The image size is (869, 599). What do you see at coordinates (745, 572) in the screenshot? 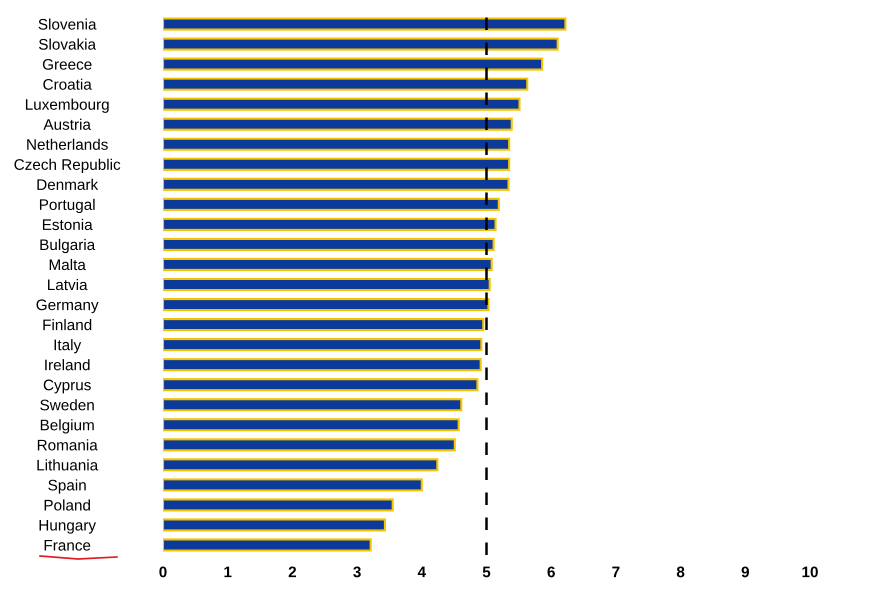
I see `x-tick-label: 9` at bounding box center [745, 572].